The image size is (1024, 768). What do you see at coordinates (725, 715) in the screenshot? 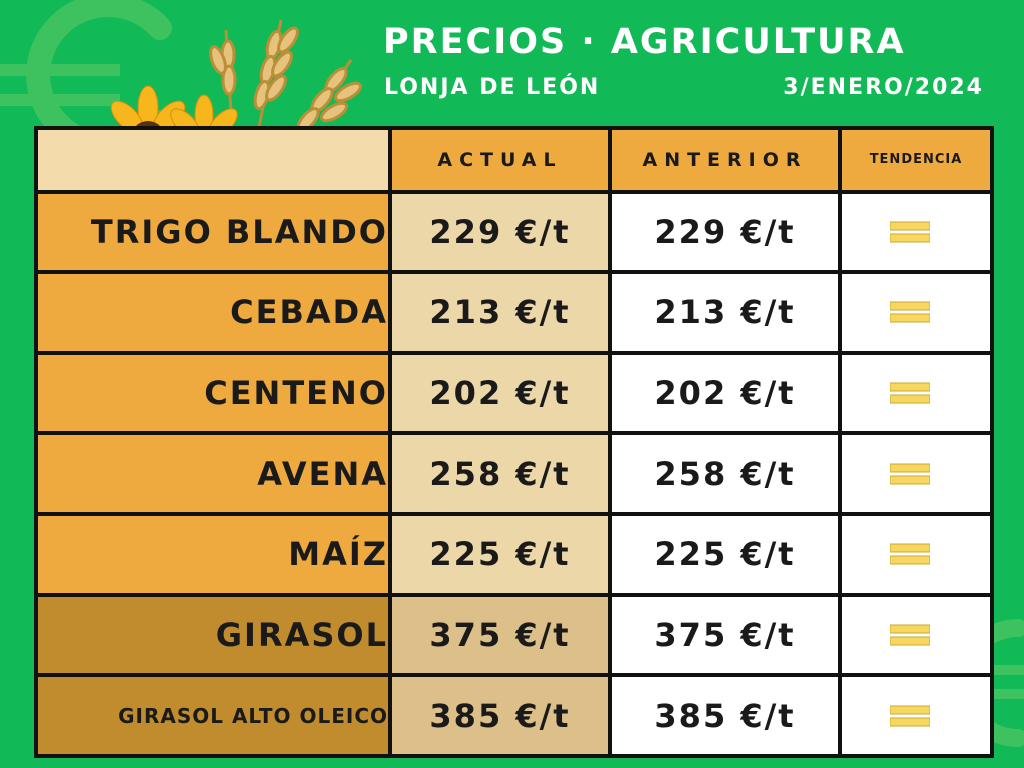
I see `previous-price: 385 €/t` at bounding box center [725, 715].